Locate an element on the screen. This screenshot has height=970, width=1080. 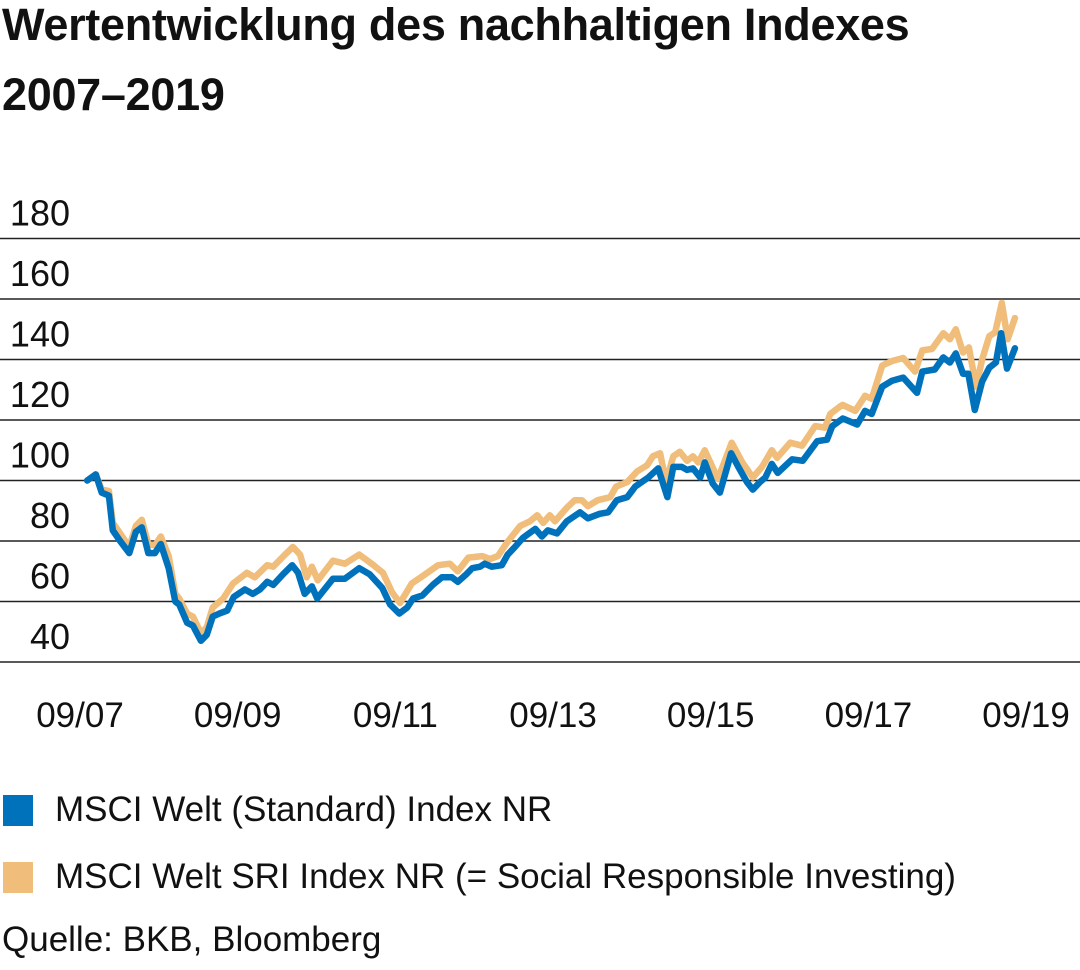
y-tick-label: 40 is located at coordinates (50, 636).